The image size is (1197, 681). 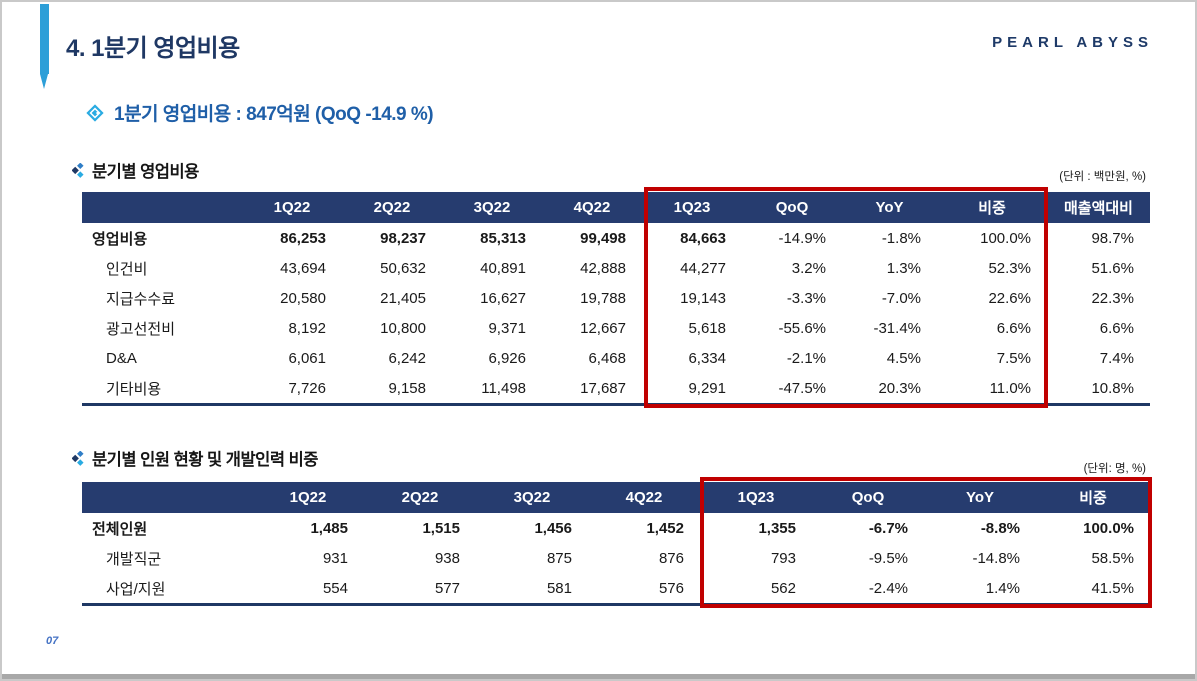 I want to click on table2-cell: 562, so click(x=756, y=589).